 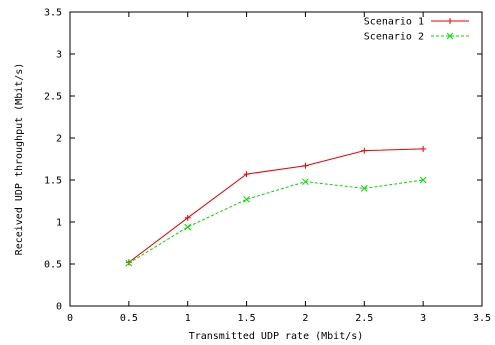 What do you see at coordinates (423, 318) in the screenshot?
I see `x-tick-label: 3` at bounding box center [423, 318].